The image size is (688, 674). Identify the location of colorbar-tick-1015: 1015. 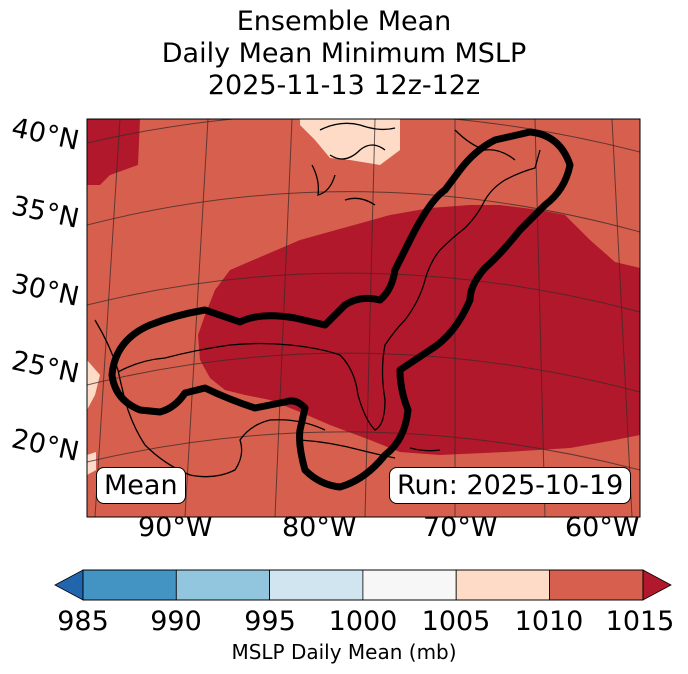
(640, 621).